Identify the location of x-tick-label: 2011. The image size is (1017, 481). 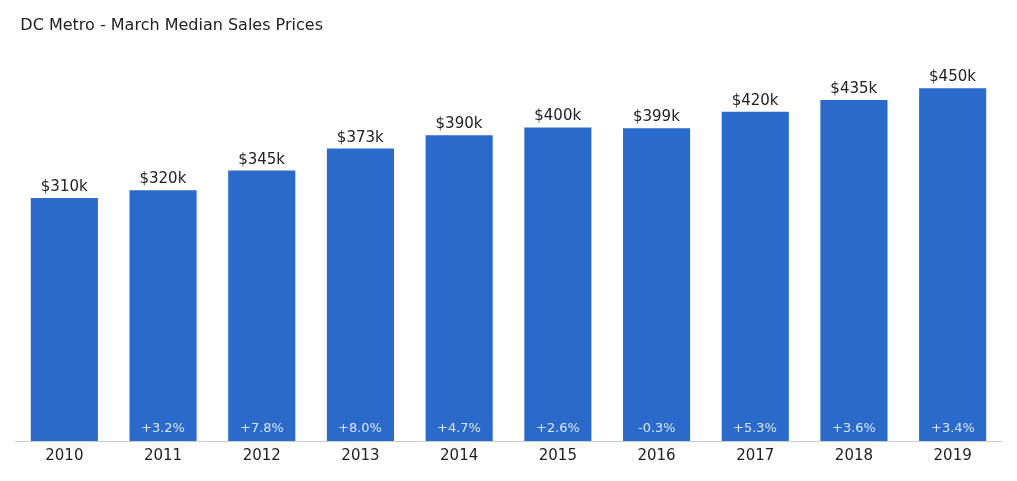
(163, 455).